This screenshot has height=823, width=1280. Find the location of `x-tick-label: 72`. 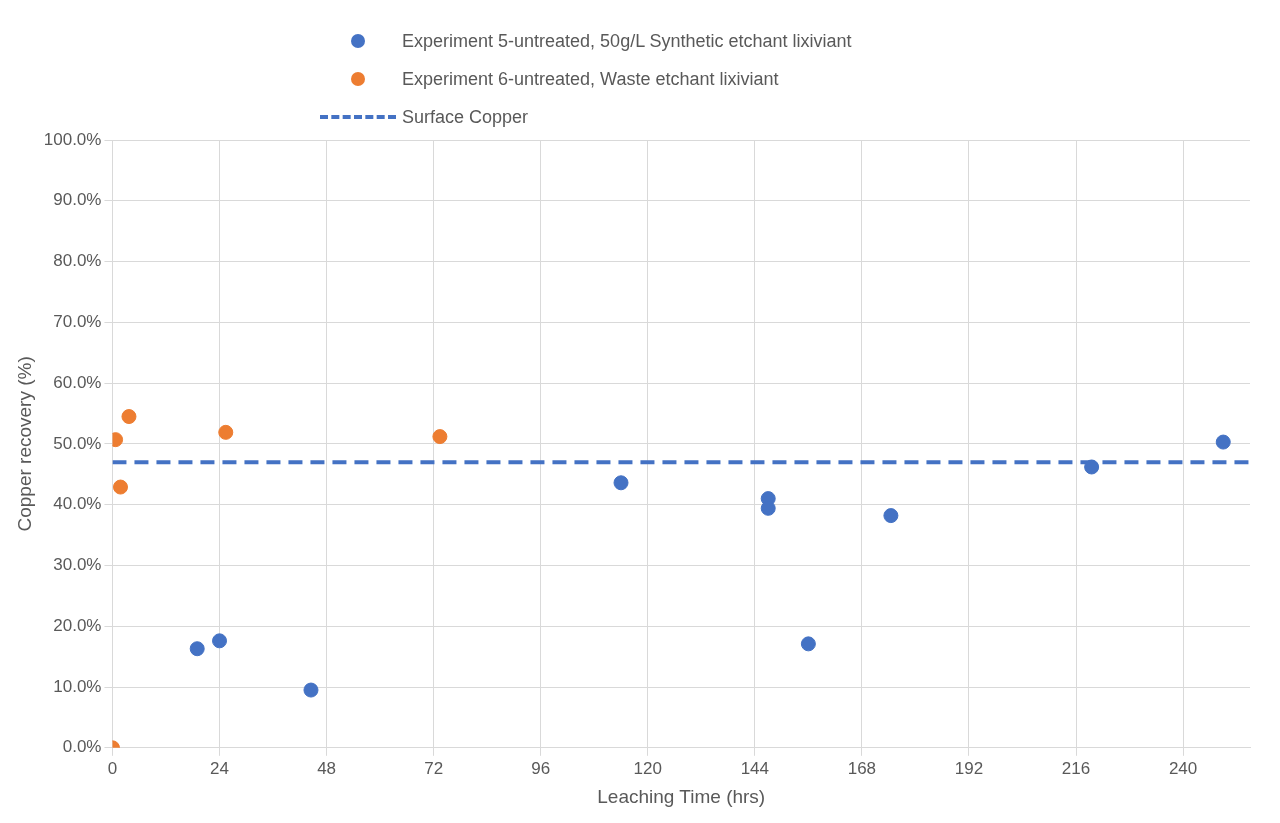

x-tick-label: 72 is located at coordinates (434, 768).